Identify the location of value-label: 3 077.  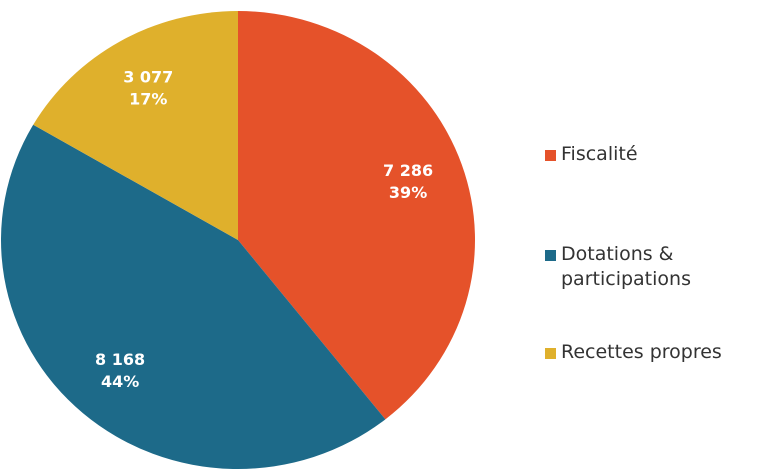
(148, 77).